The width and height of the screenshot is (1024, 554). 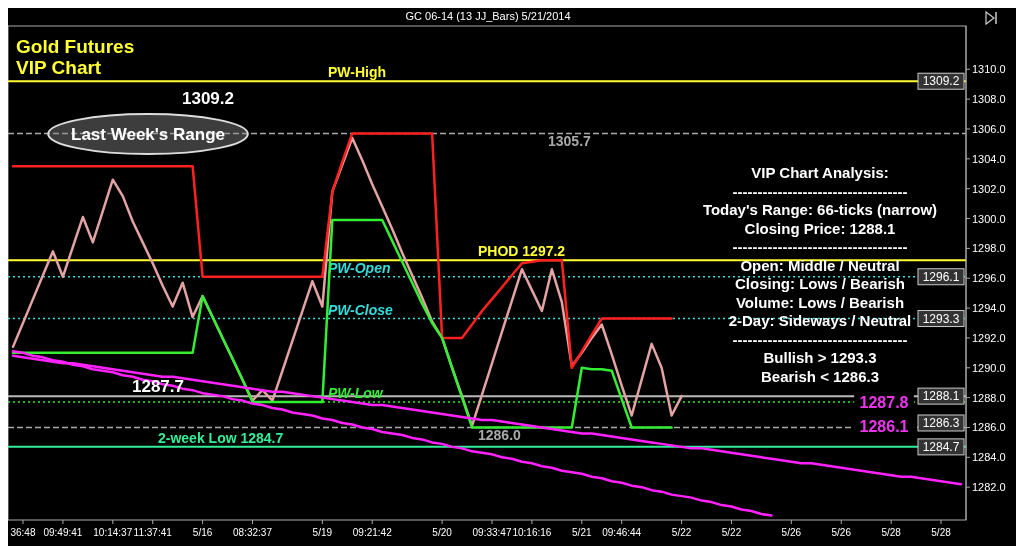 What do you see at coordinates (989, 367) in the screenshot?
I see `y-tick-label: 1290.0` at bounding box center [989, 367].